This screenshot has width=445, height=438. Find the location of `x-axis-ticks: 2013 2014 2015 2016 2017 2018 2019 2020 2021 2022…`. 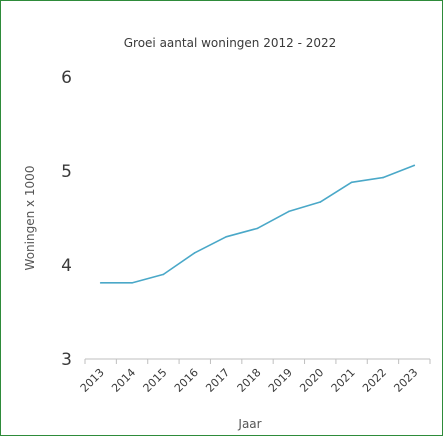

x-axis-ticks: 2013 2014 2015 2016 2017 2018 2019 2020 2021 2022… is located at coordinates (249, 380).